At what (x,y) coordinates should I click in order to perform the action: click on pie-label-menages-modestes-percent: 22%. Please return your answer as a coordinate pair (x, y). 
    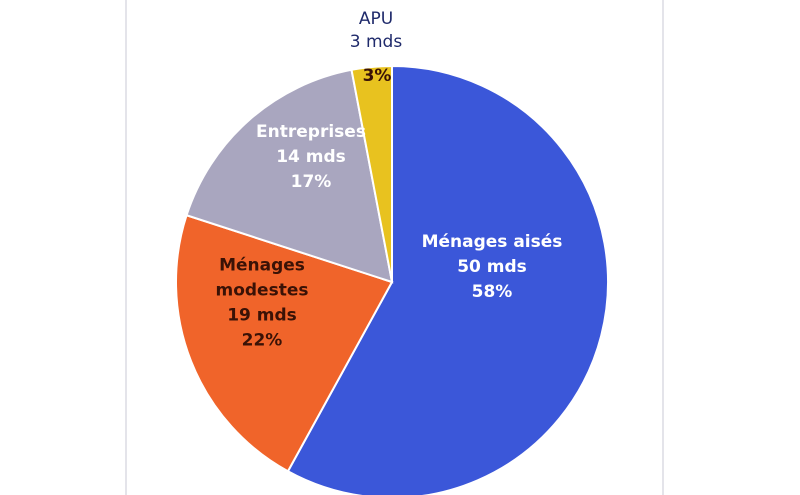
    Looking at the image, I should click on (262, 341).